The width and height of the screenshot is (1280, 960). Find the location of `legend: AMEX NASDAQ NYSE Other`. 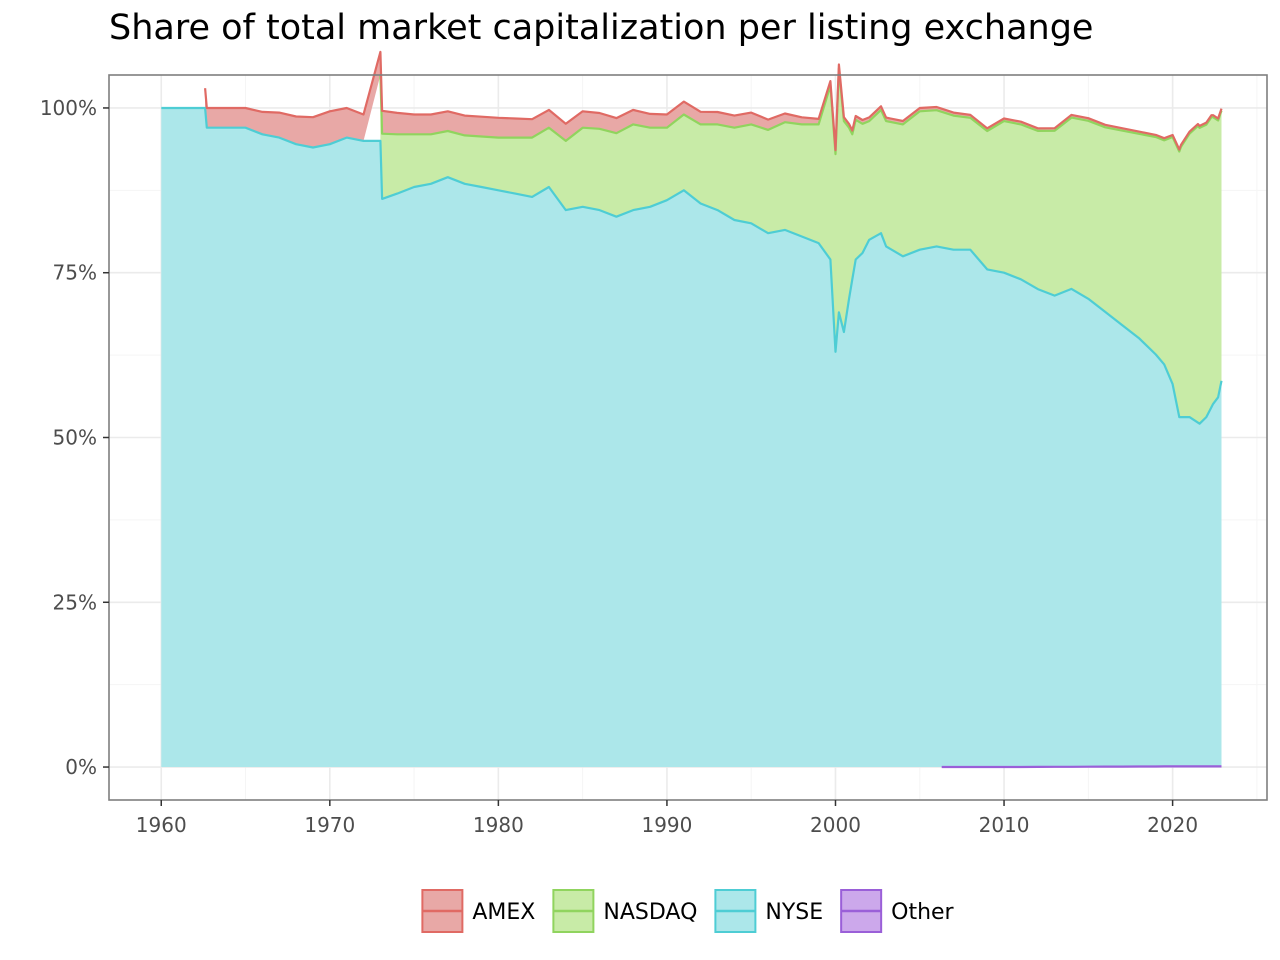

legend: AMEX NASDAQ NYSE Other is located at coordinates (688, 911).